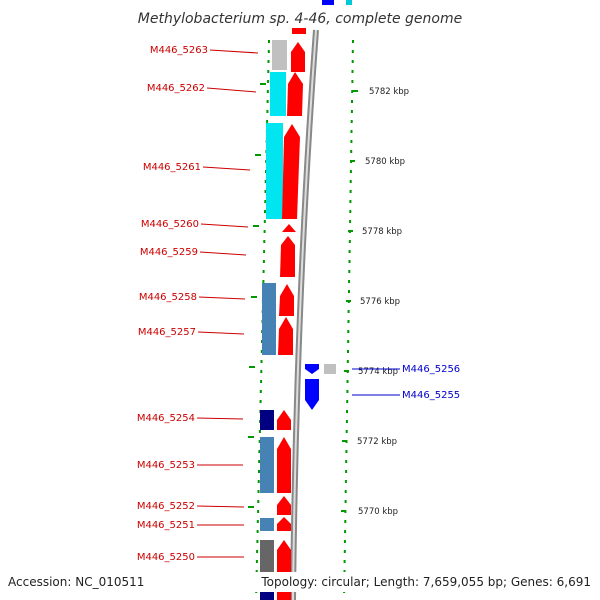 This screenshot has height=600, width=600. What do you see at coordinates (322, 17) in the screenshot?
I see `top-partial-features` at bounding box center [322, 17].